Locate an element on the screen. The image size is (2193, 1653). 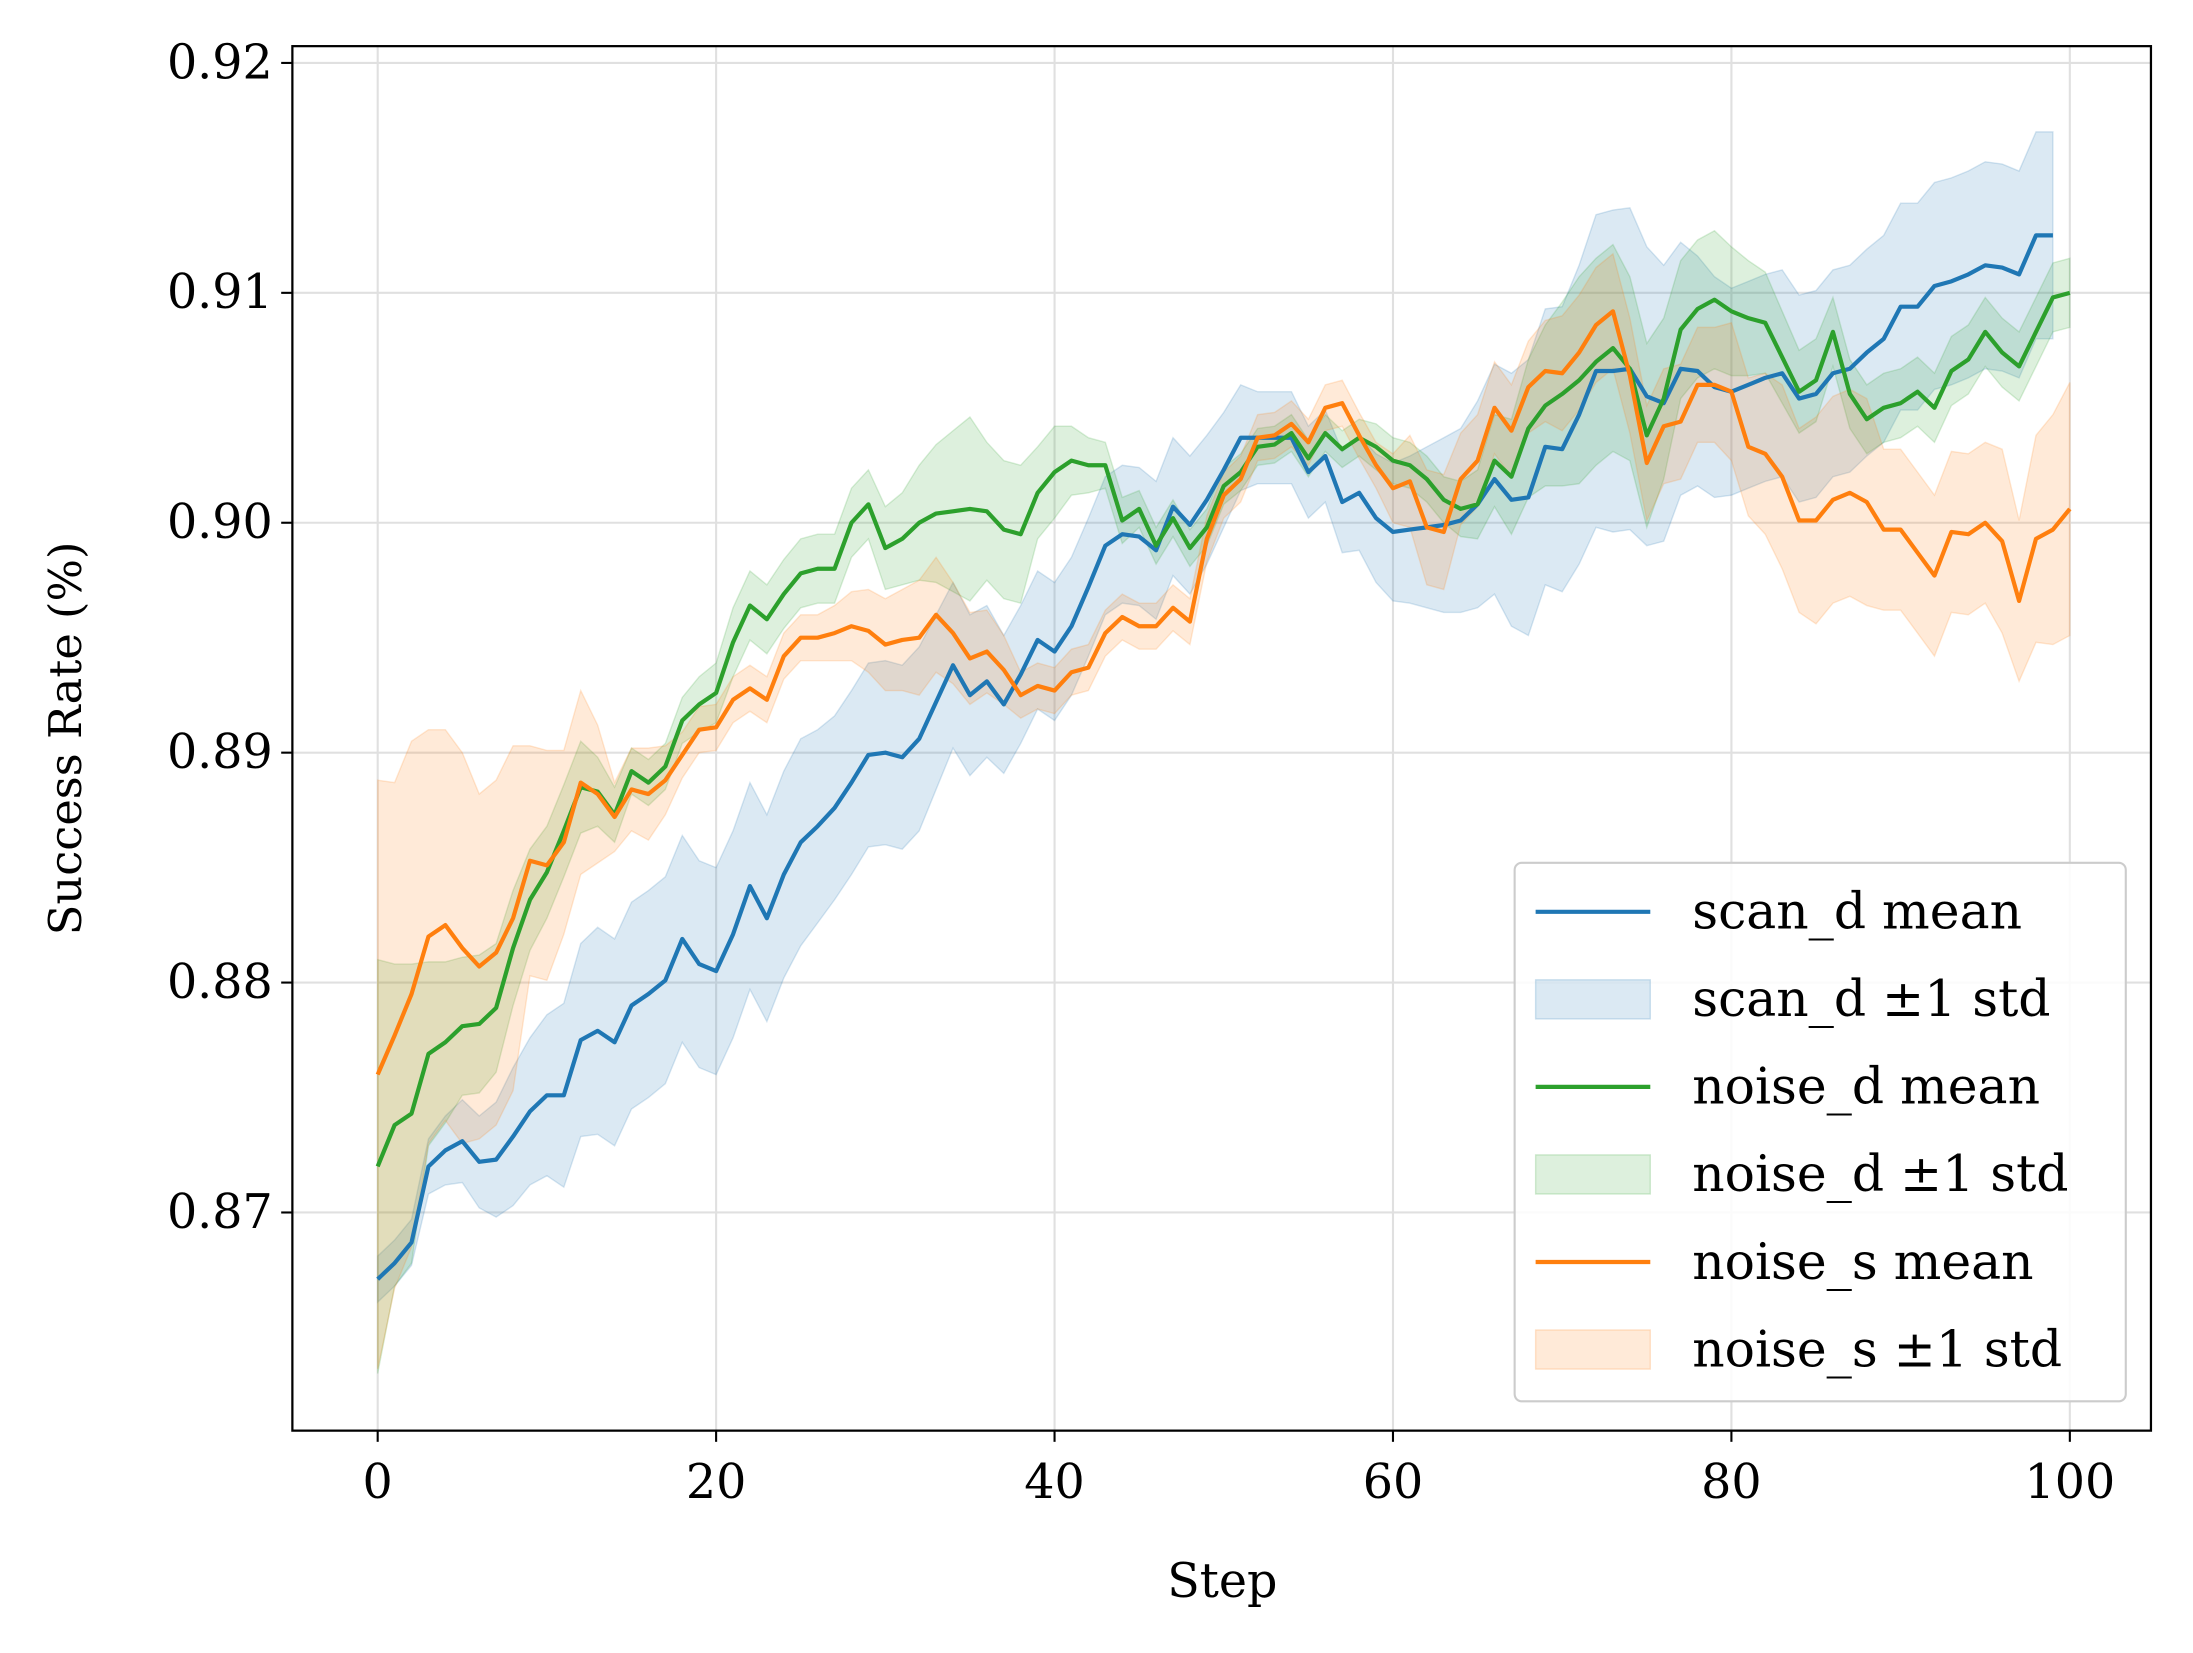
legend-box is located at coordinates (1820, 1132).